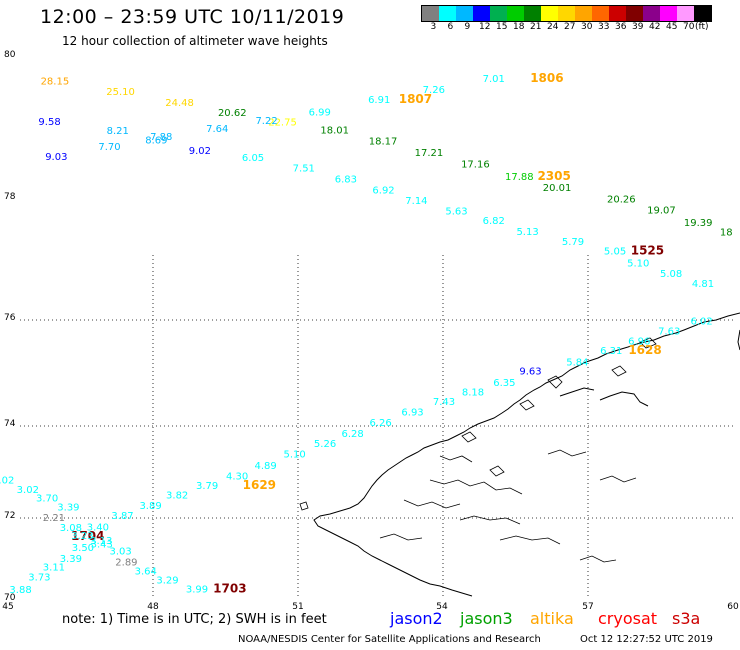  I want to click on wave-height-value: 7.64, so click(217, 129).